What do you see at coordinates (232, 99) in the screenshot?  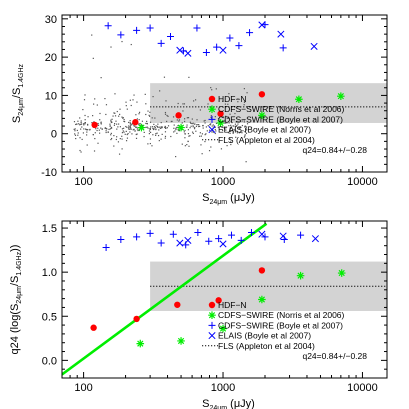 I see `legend-entry-label: HDF−N` at bounding box center [232, 99].